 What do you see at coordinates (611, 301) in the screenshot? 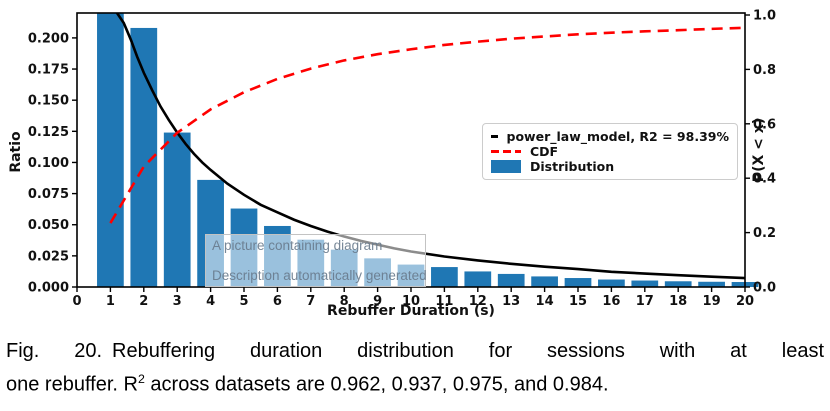
I see `x-tick-label: 16` at bounding box center [611, 301].